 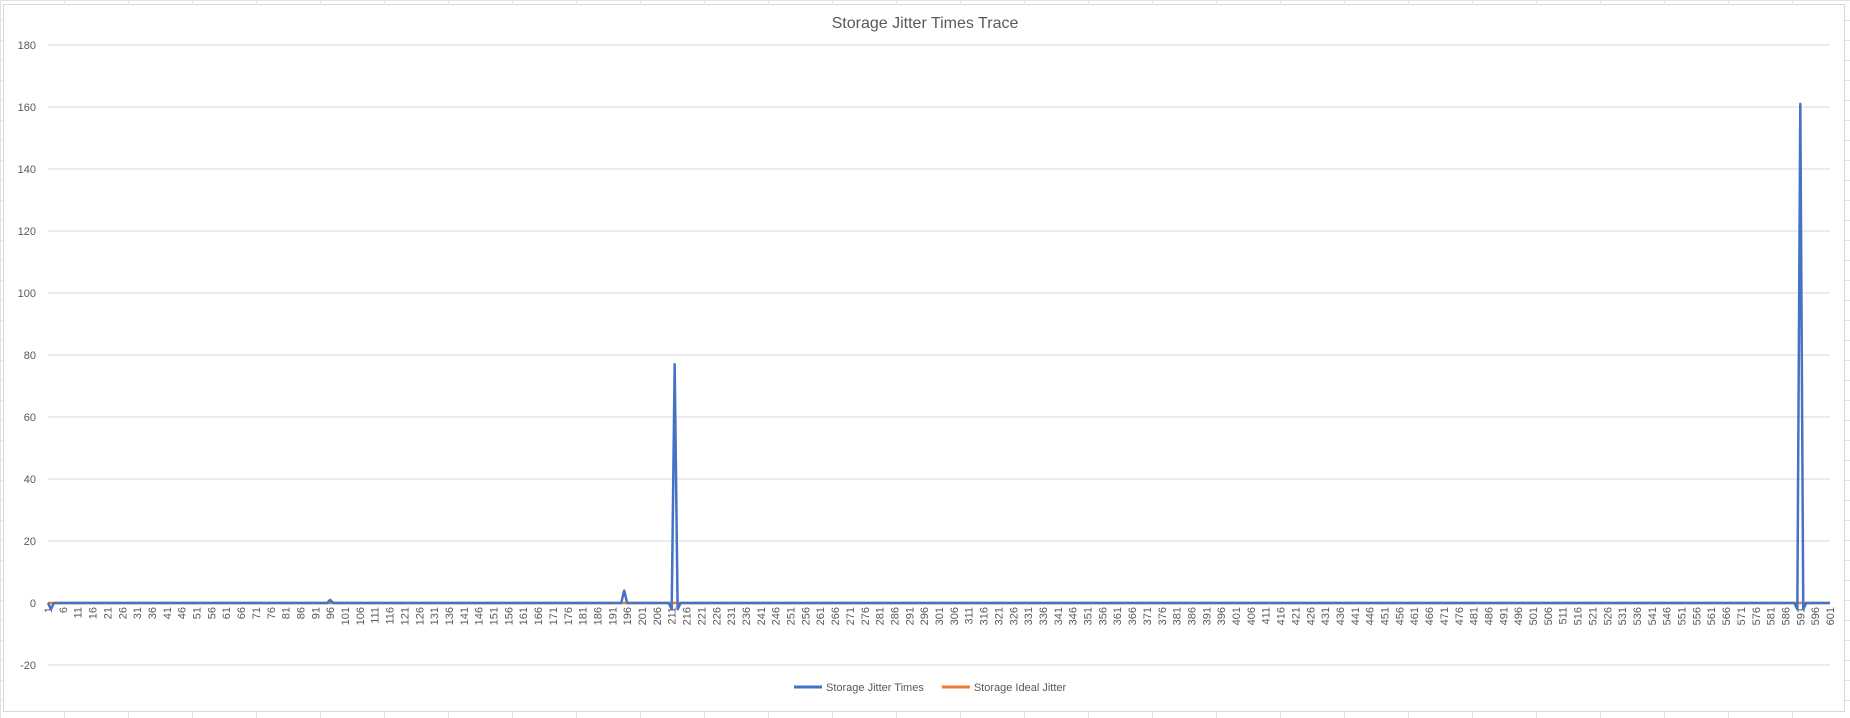 What do you see at coordinates (999, 616) in the screenshot?
I see `x-tick-label: 321` at bounding box center [999, 616].